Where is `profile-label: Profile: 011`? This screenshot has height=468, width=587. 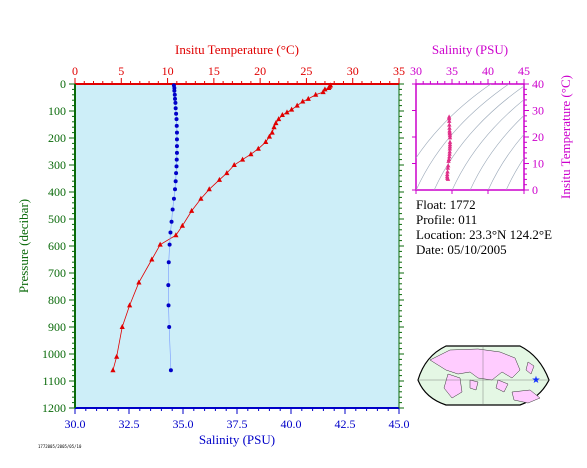 profile-label: Profile: 011 is located at coordinates (447, 219).